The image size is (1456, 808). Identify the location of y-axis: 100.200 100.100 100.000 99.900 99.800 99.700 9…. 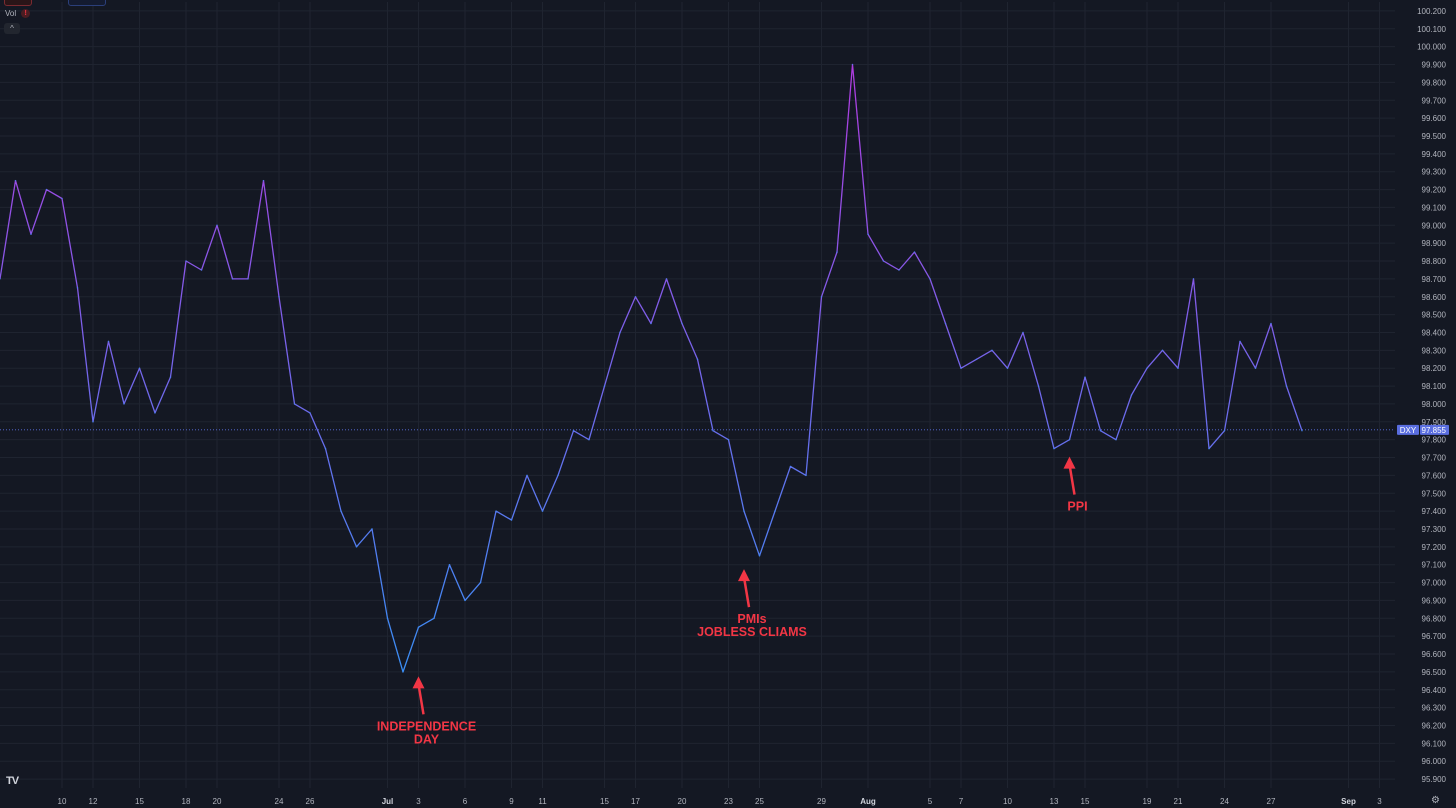
(1431, 395).